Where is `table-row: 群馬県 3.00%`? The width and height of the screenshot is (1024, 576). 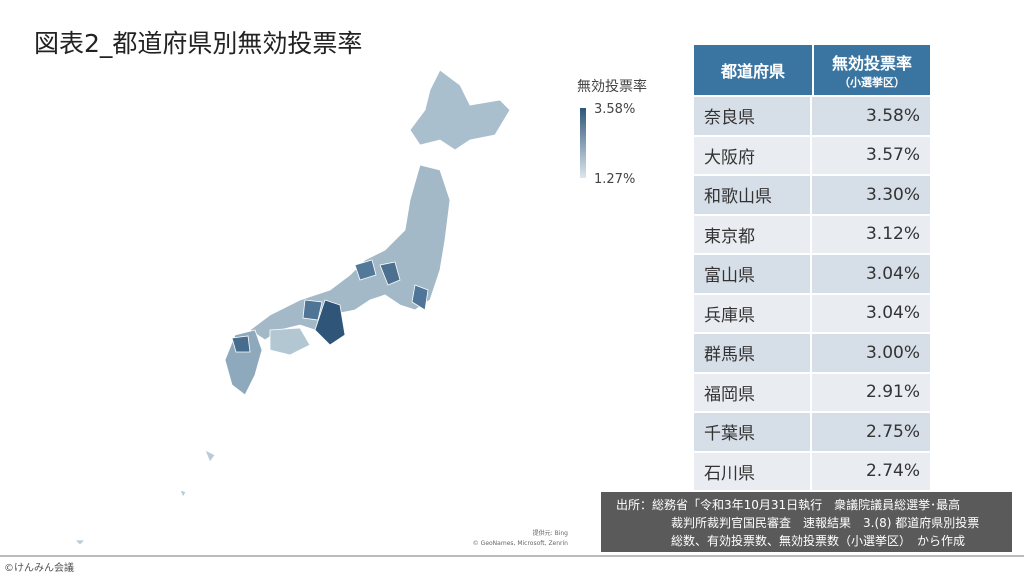
table-row: 群馬県 3.00% is located at coordinates (812, 352).